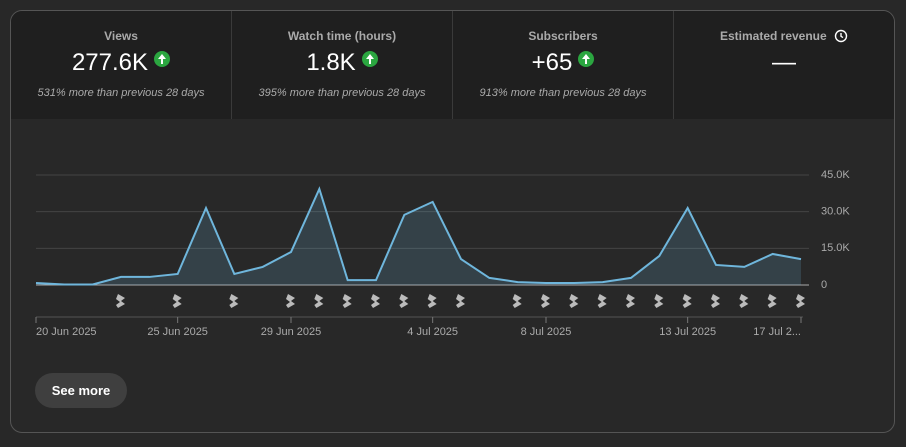 The image size is (906, 447). What do you see at coordinates (835, 212) in the screenshot?
I see `y-tick-label: 30.0K` at bounding box center [835, 212].